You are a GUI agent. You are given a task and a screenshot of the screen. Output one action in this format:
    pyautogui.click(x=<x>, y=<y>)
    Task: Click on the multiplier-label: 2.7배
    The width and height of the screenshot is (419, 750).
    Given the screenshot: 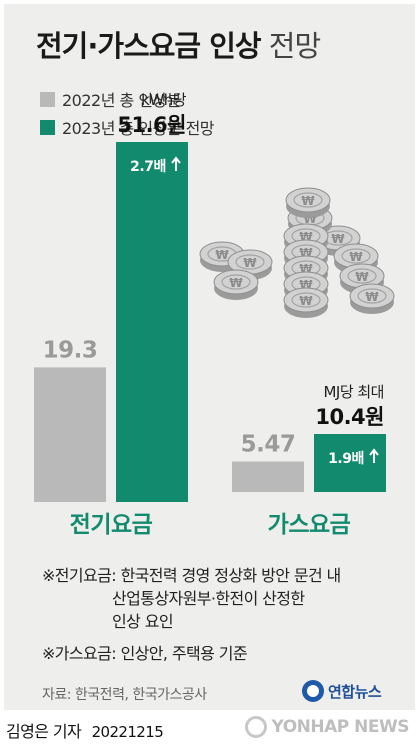 What is the action you would take?
    pyautogui.click(x=148, y=167)
    